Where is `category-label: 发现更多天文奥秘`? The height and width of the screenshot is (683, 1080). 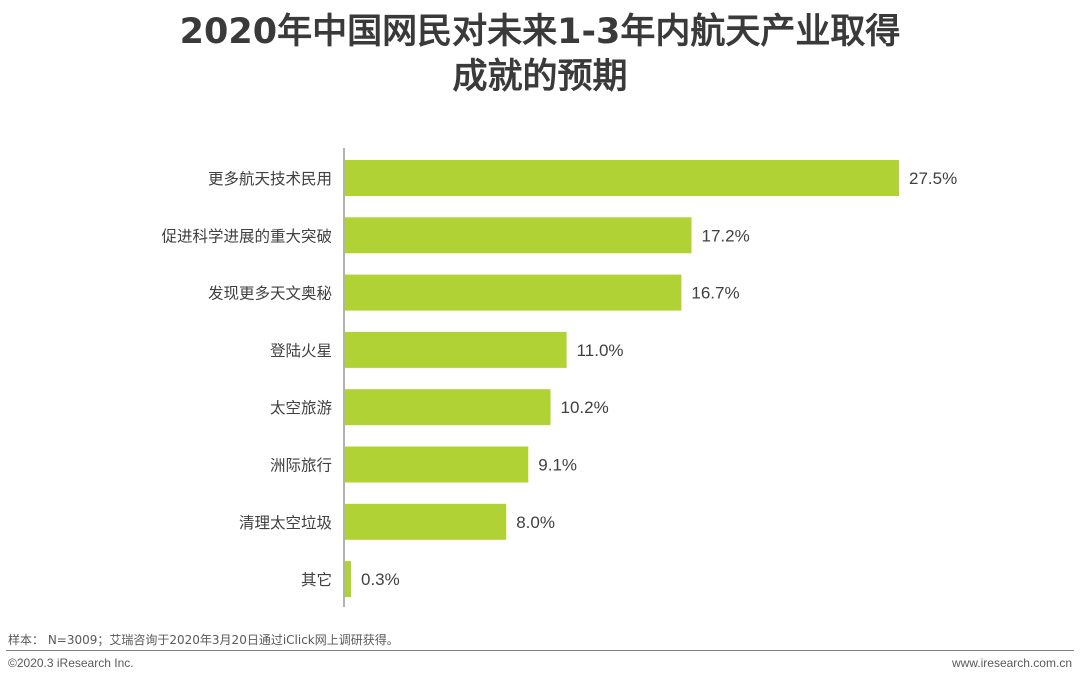
category-label: 发现更多天文奥秘 is located at coordinates (270, 294).